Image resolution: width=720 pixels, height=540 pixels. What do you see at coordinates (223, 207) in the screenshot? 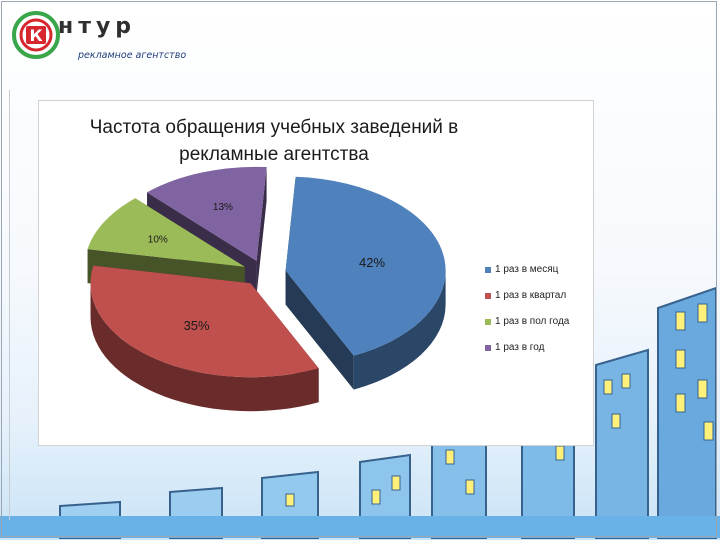
I see `pie-data-label: 13%` at bounding box center [223, 207].